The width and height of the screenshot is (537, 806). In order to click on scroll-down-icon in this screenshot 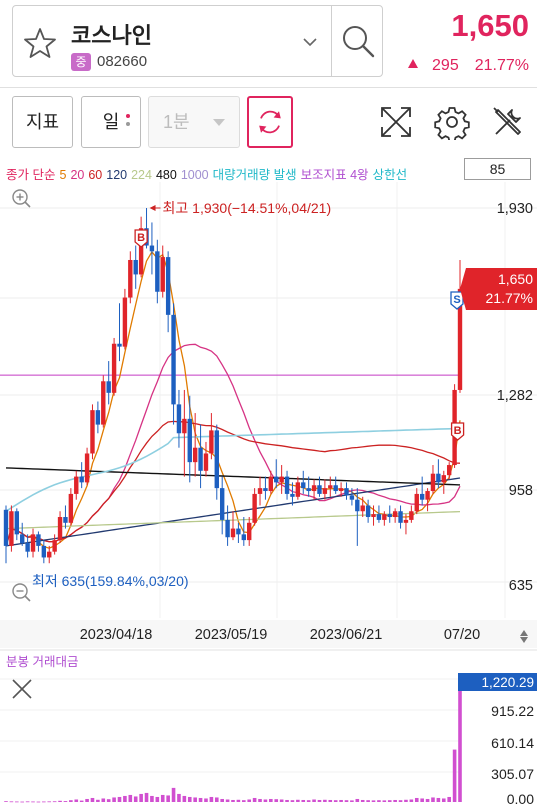, I will do `click(524, 640)`.